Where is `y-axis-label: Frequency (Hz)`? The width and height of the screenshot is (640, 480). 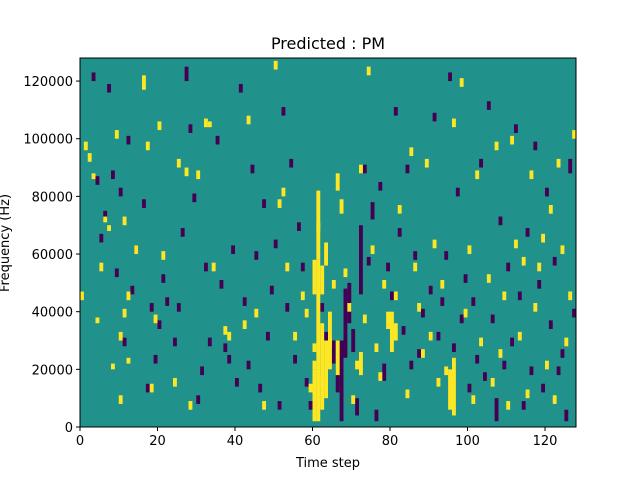
y-axis-label: Frequency (Hz) is located at coordinates (6, 243).